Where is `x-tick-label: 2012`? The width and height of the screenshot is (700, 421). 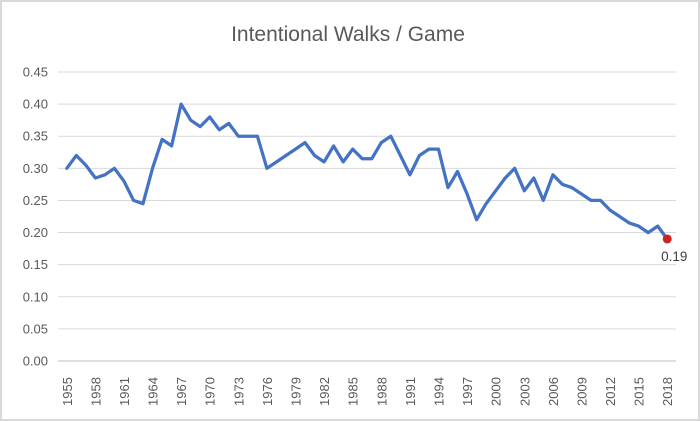
x-tick-label: 2012 is located at coordinates (610, 391).